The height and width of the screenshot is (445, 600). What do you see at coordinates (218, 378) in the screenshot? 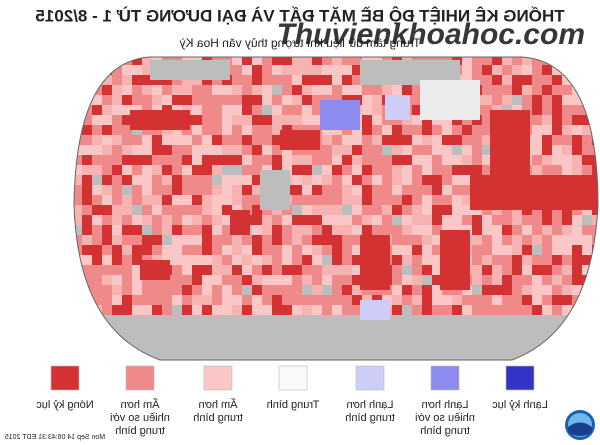
I see `legend-swatch` at bounding box center [218, 378].